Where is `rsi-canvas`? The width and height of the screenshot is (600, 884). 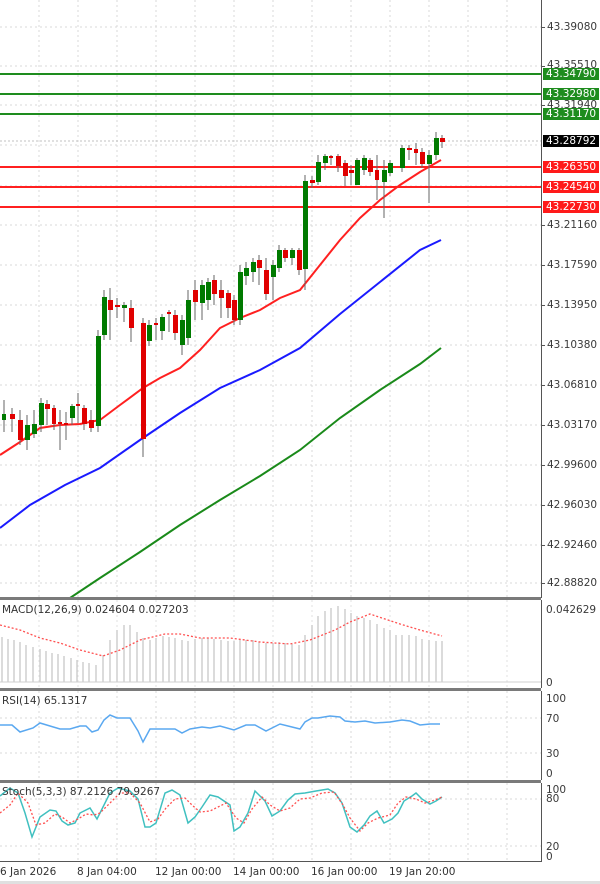
rsi-canvas is located at coordinates (270, 735).